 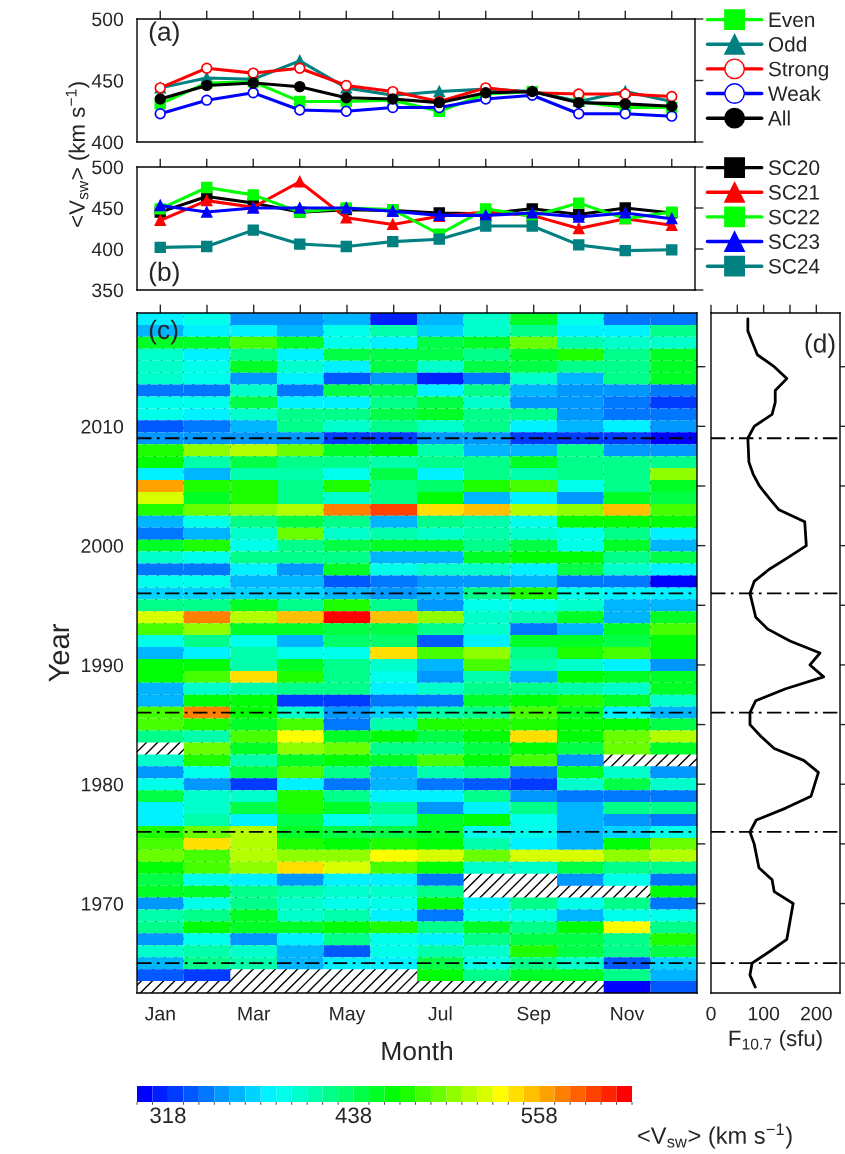 I want to click on x-tick-label: 0, so click(x=711, y=1013).